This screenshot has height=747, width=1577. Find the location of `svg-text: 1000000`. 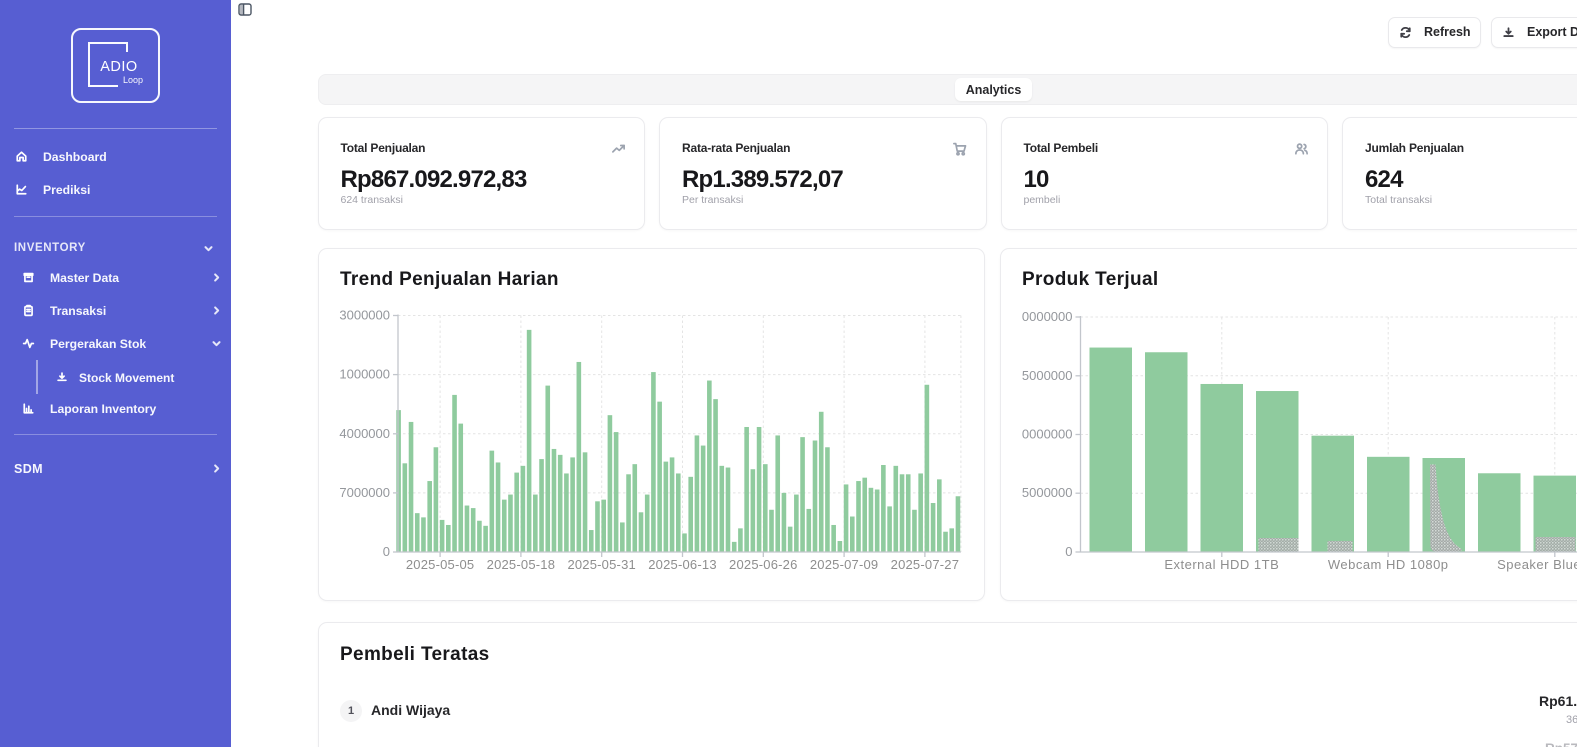

svg-text: 1000000 is located at coordinates (364, 374).